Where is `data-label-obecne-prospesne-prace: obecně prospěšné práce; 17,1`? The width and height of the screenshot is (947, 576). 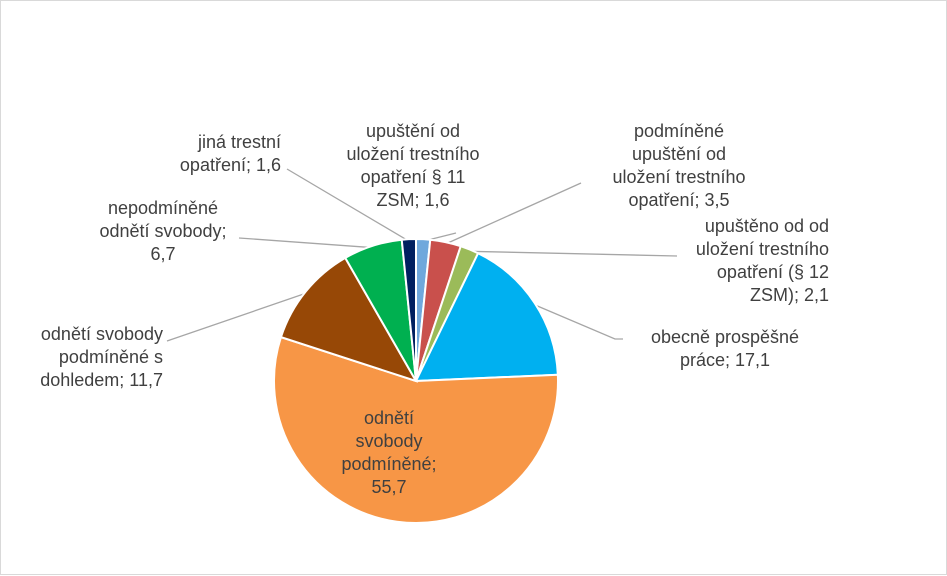
data-label-obecne-prospesne-prace: obecně prospěšné práce; 17,1 is located at coordinates (725, 348).